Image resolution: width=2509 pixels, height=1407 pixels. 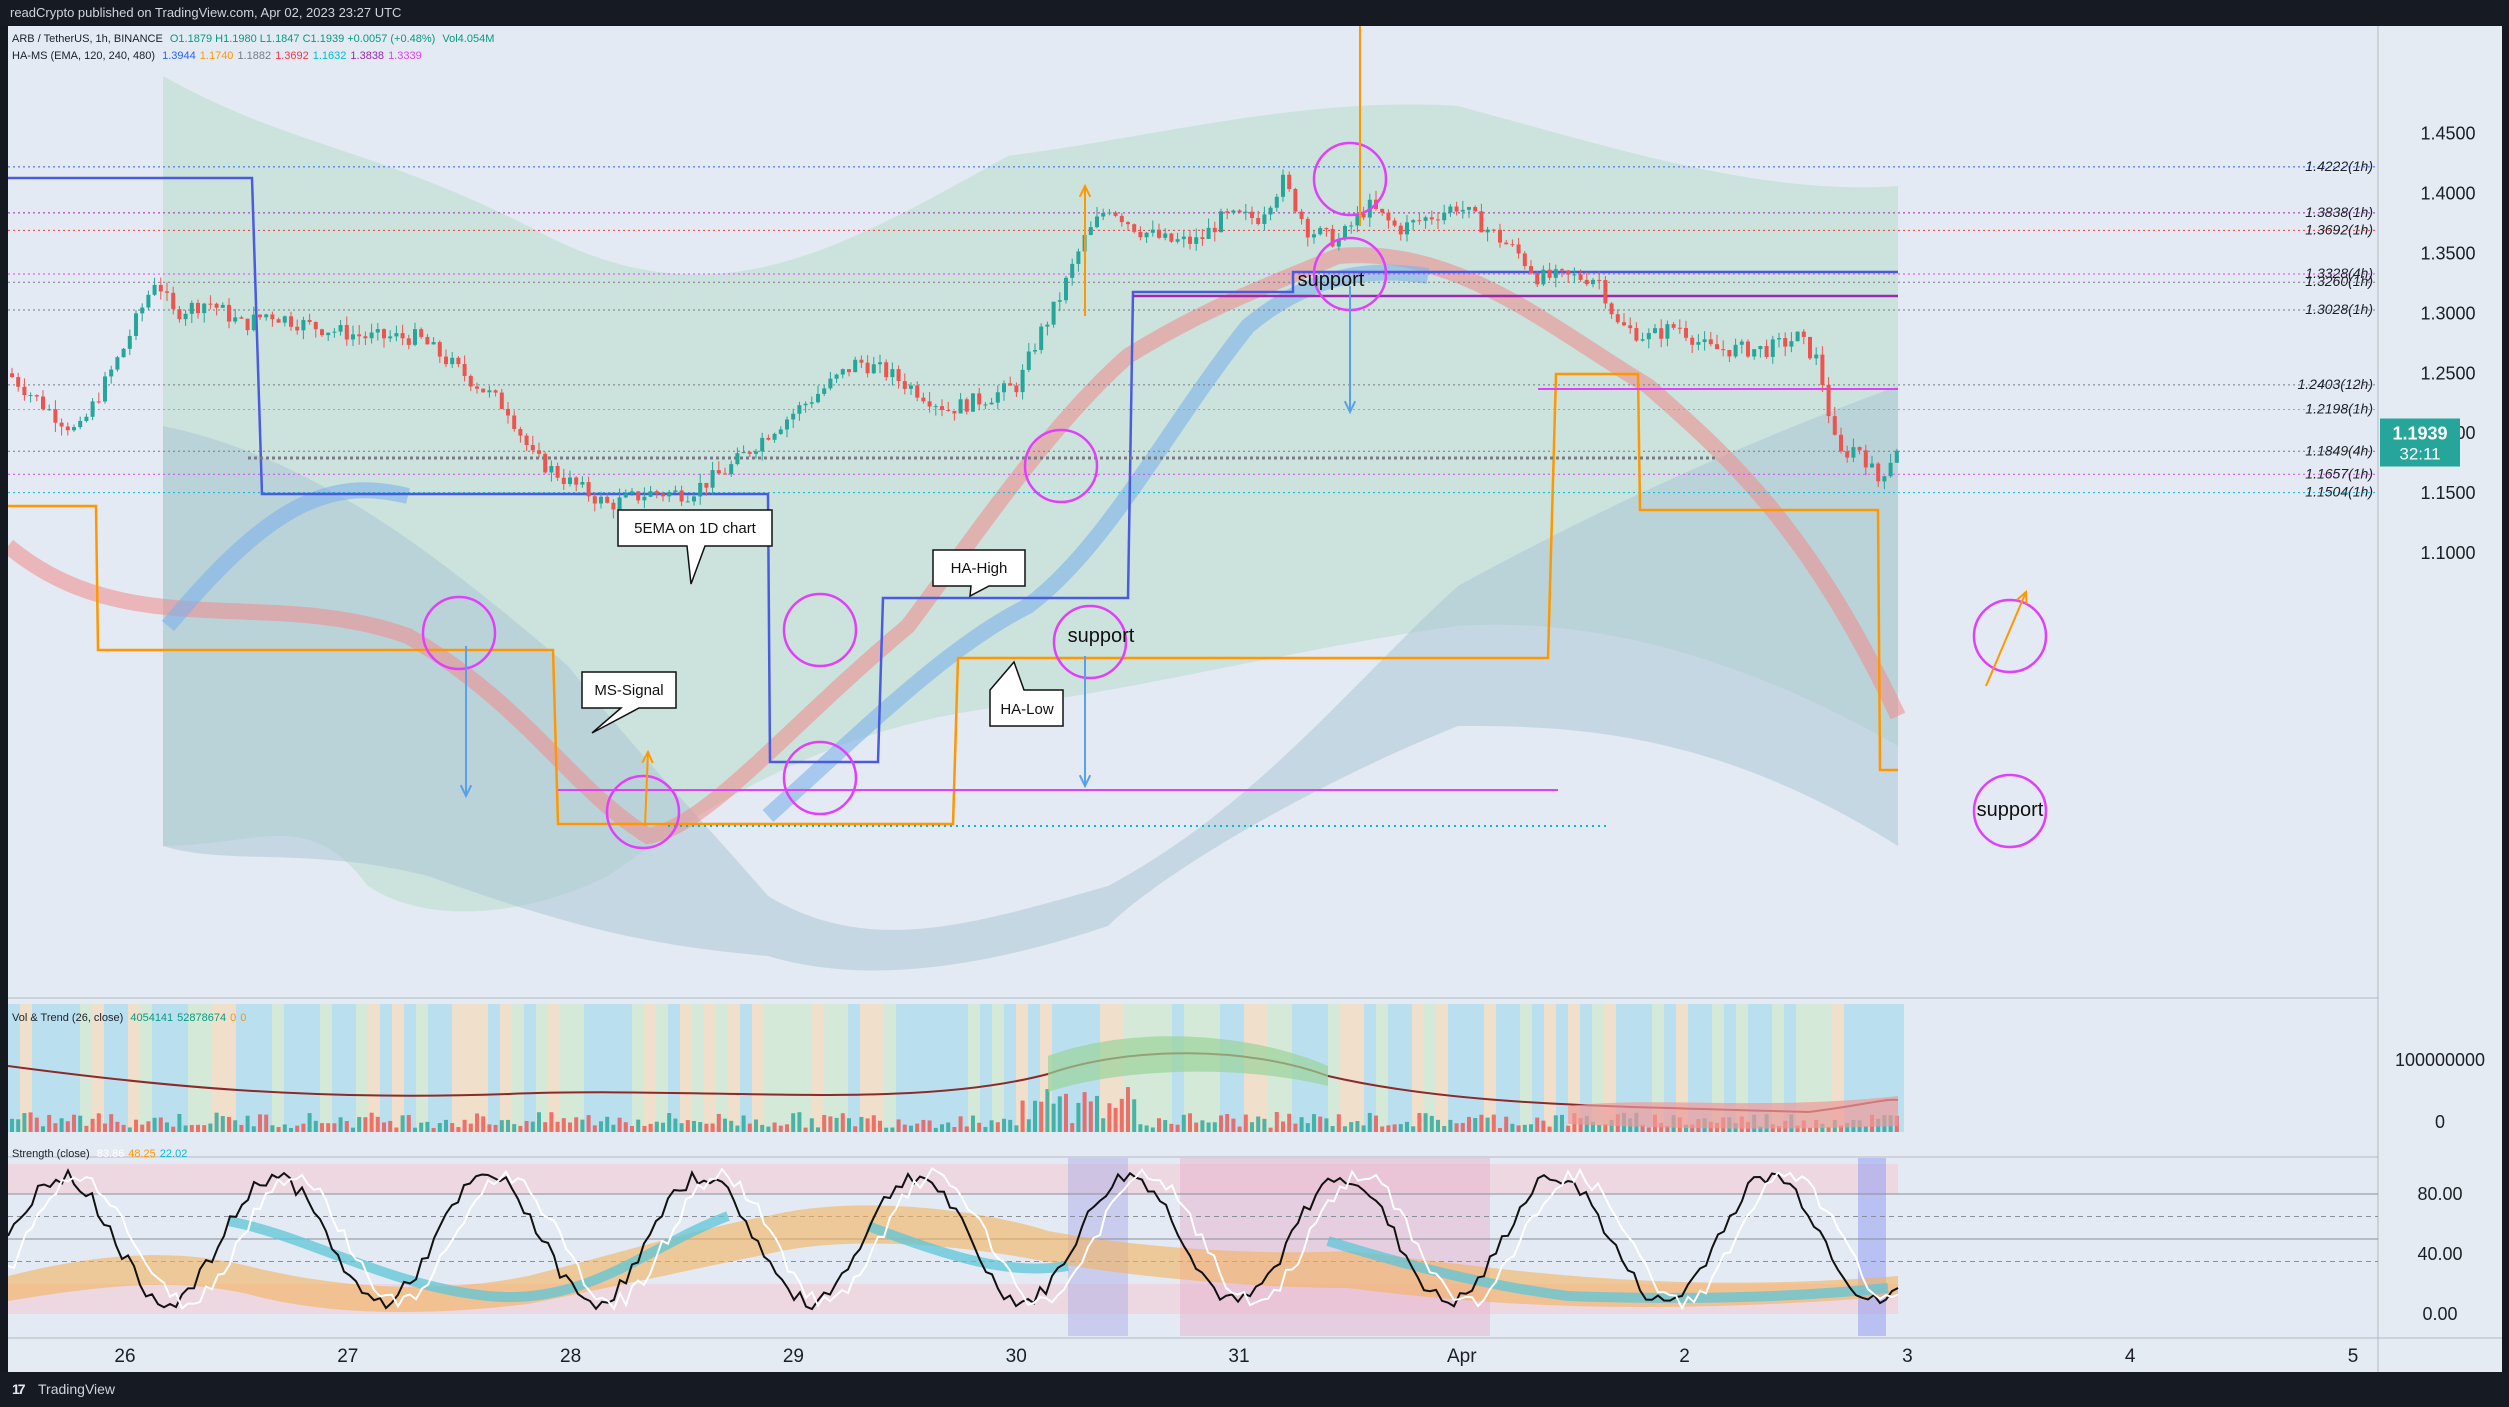 I want to click on brand-text: TradingView, so click(x=77, y=1389).